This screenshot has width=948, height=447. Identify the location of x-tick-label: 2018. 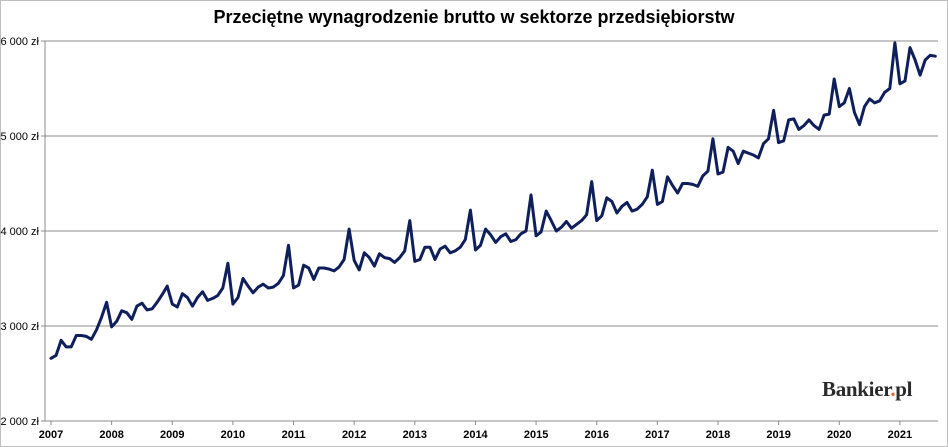
(718, 435).